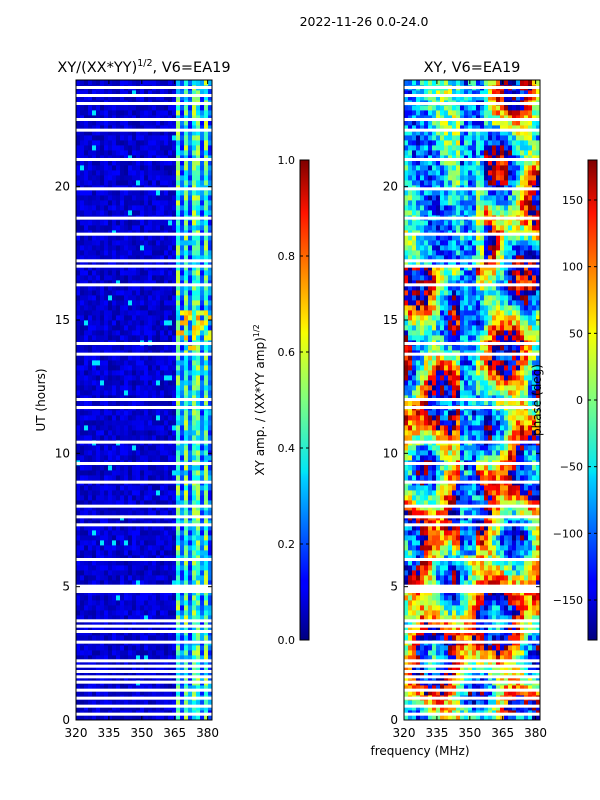 The width and height of the screenshot is (600, 800). Describe the element at coordinates (287, 256) in the screenshot. I see `left-colorbar-tick-label: 0.8` at that location.